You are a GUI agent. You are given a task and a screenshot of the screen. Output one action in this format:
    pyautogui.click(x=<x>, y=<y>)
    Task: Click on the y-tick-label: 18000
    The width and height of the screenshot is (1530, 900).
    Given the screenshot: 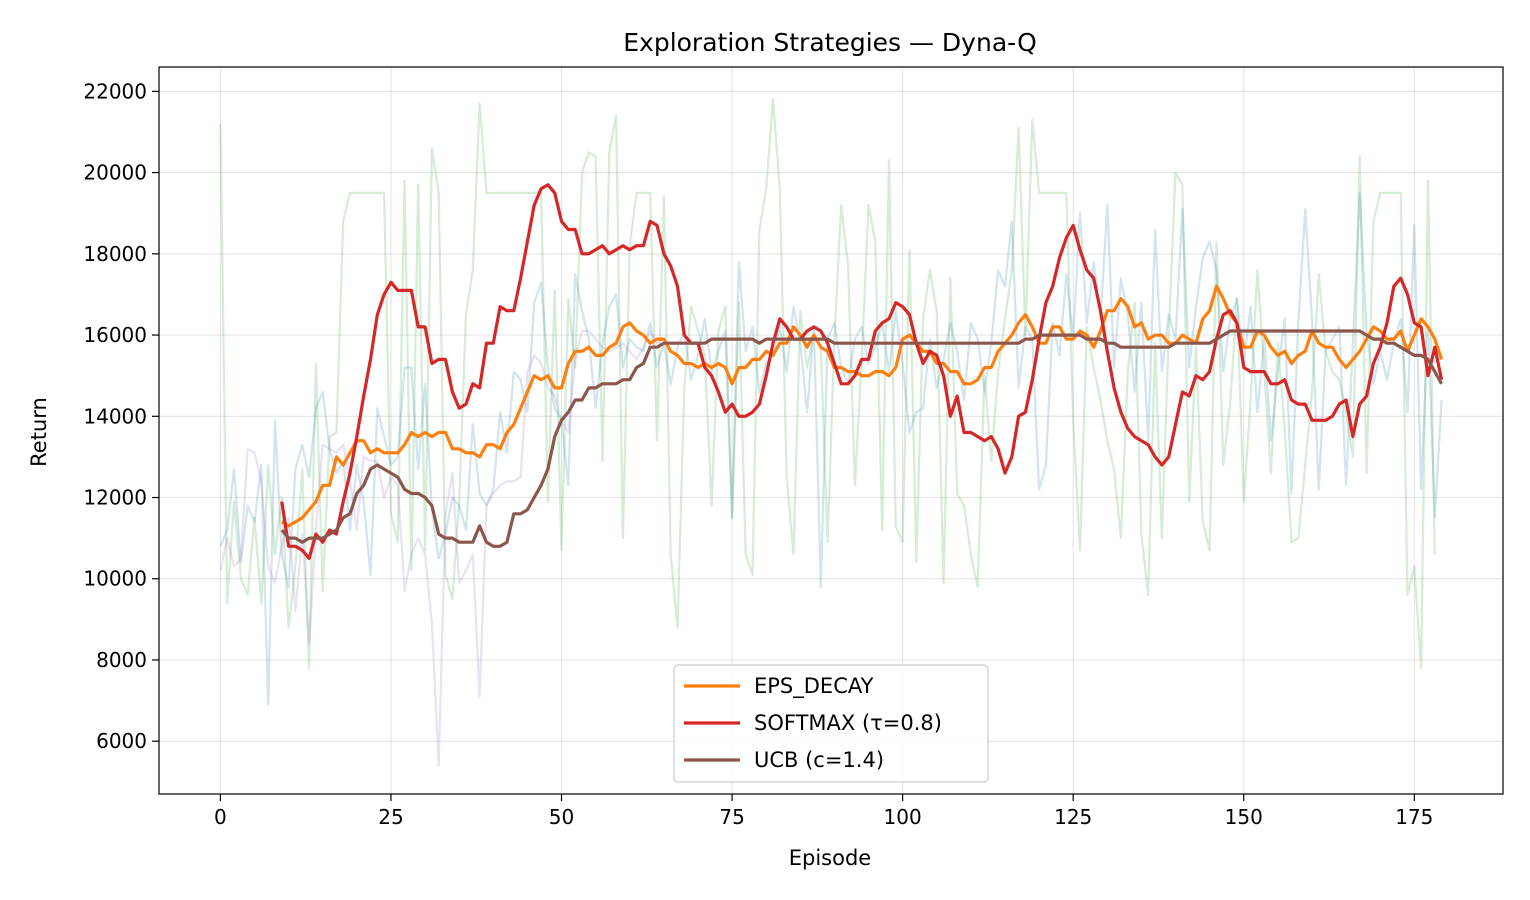 What is the action you would take?
    pyautogui.click(x=115, y=254)
    